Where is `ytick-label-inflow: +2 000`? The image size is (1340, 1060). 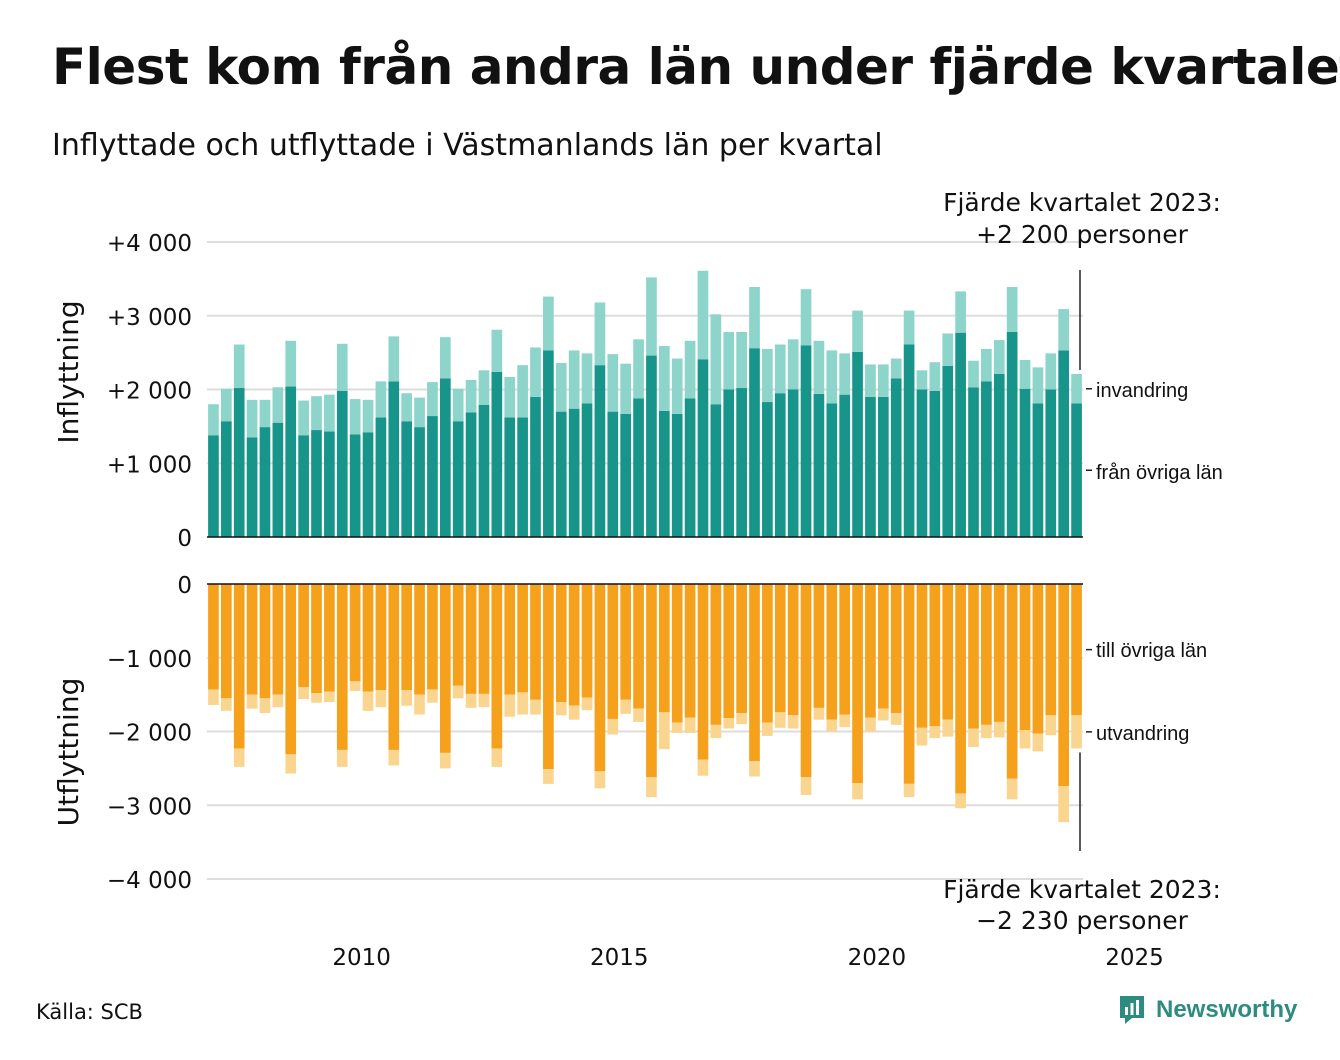
ytick-label-inflow: +2 000 is located at coordinates (149, 392).